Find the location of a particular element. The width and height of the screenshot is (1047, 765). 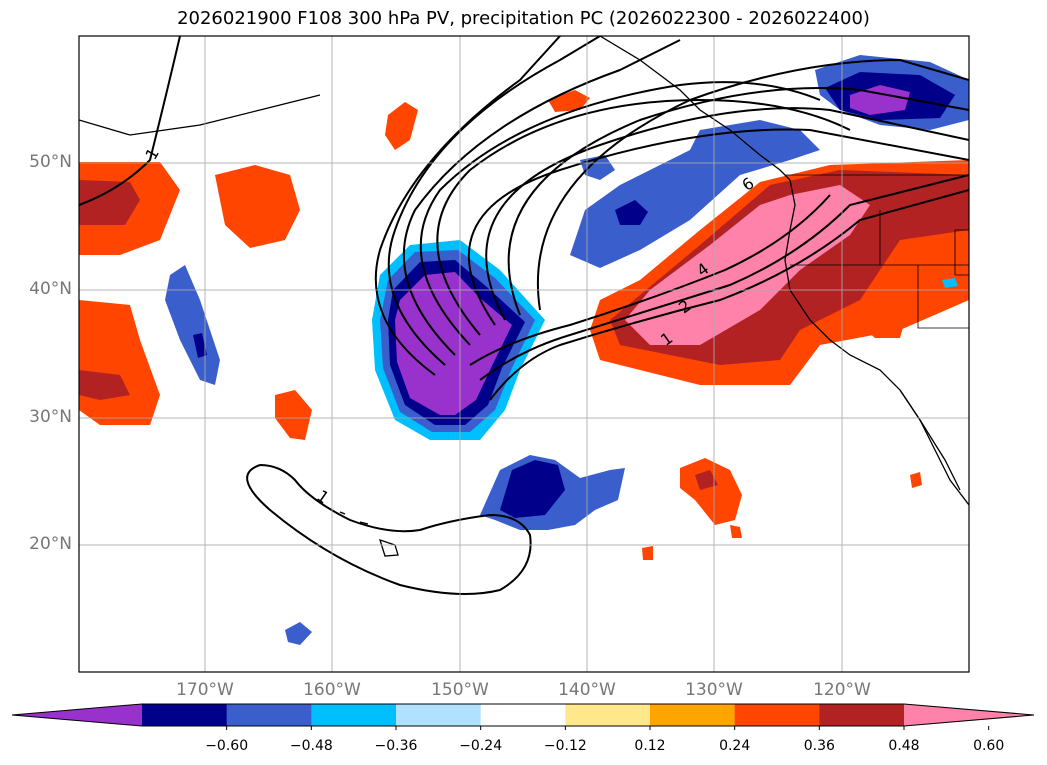

colorbar-tick-label: −0.12 is located at coordinates (565, 746).